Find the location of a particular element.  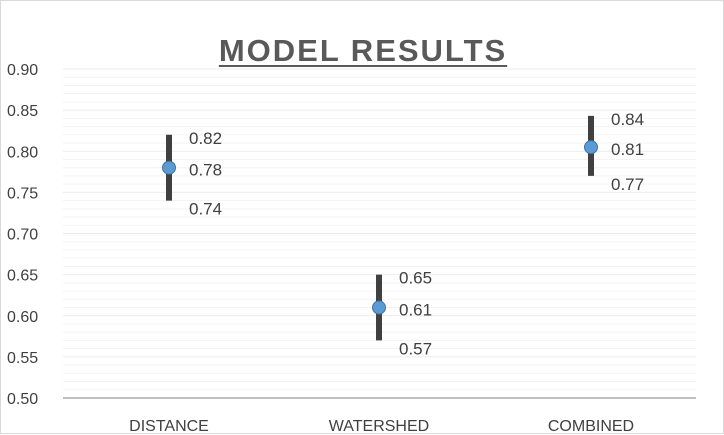

y-tick-label: 0.55 is located at coordinates (22, 358).